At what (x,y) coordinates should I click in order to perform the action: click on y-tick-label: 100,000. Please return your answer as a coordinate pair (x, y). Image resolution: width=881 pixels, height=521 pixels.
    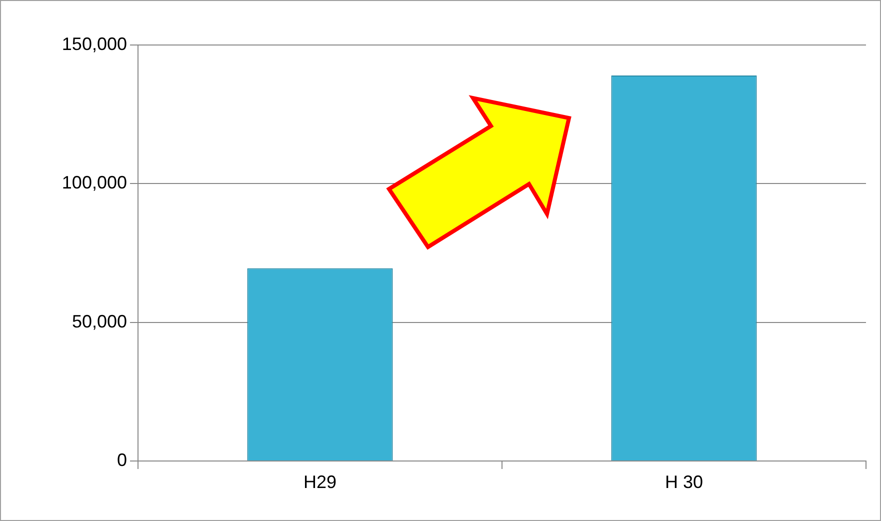
    Looking at the image, I should click on (94, 182).